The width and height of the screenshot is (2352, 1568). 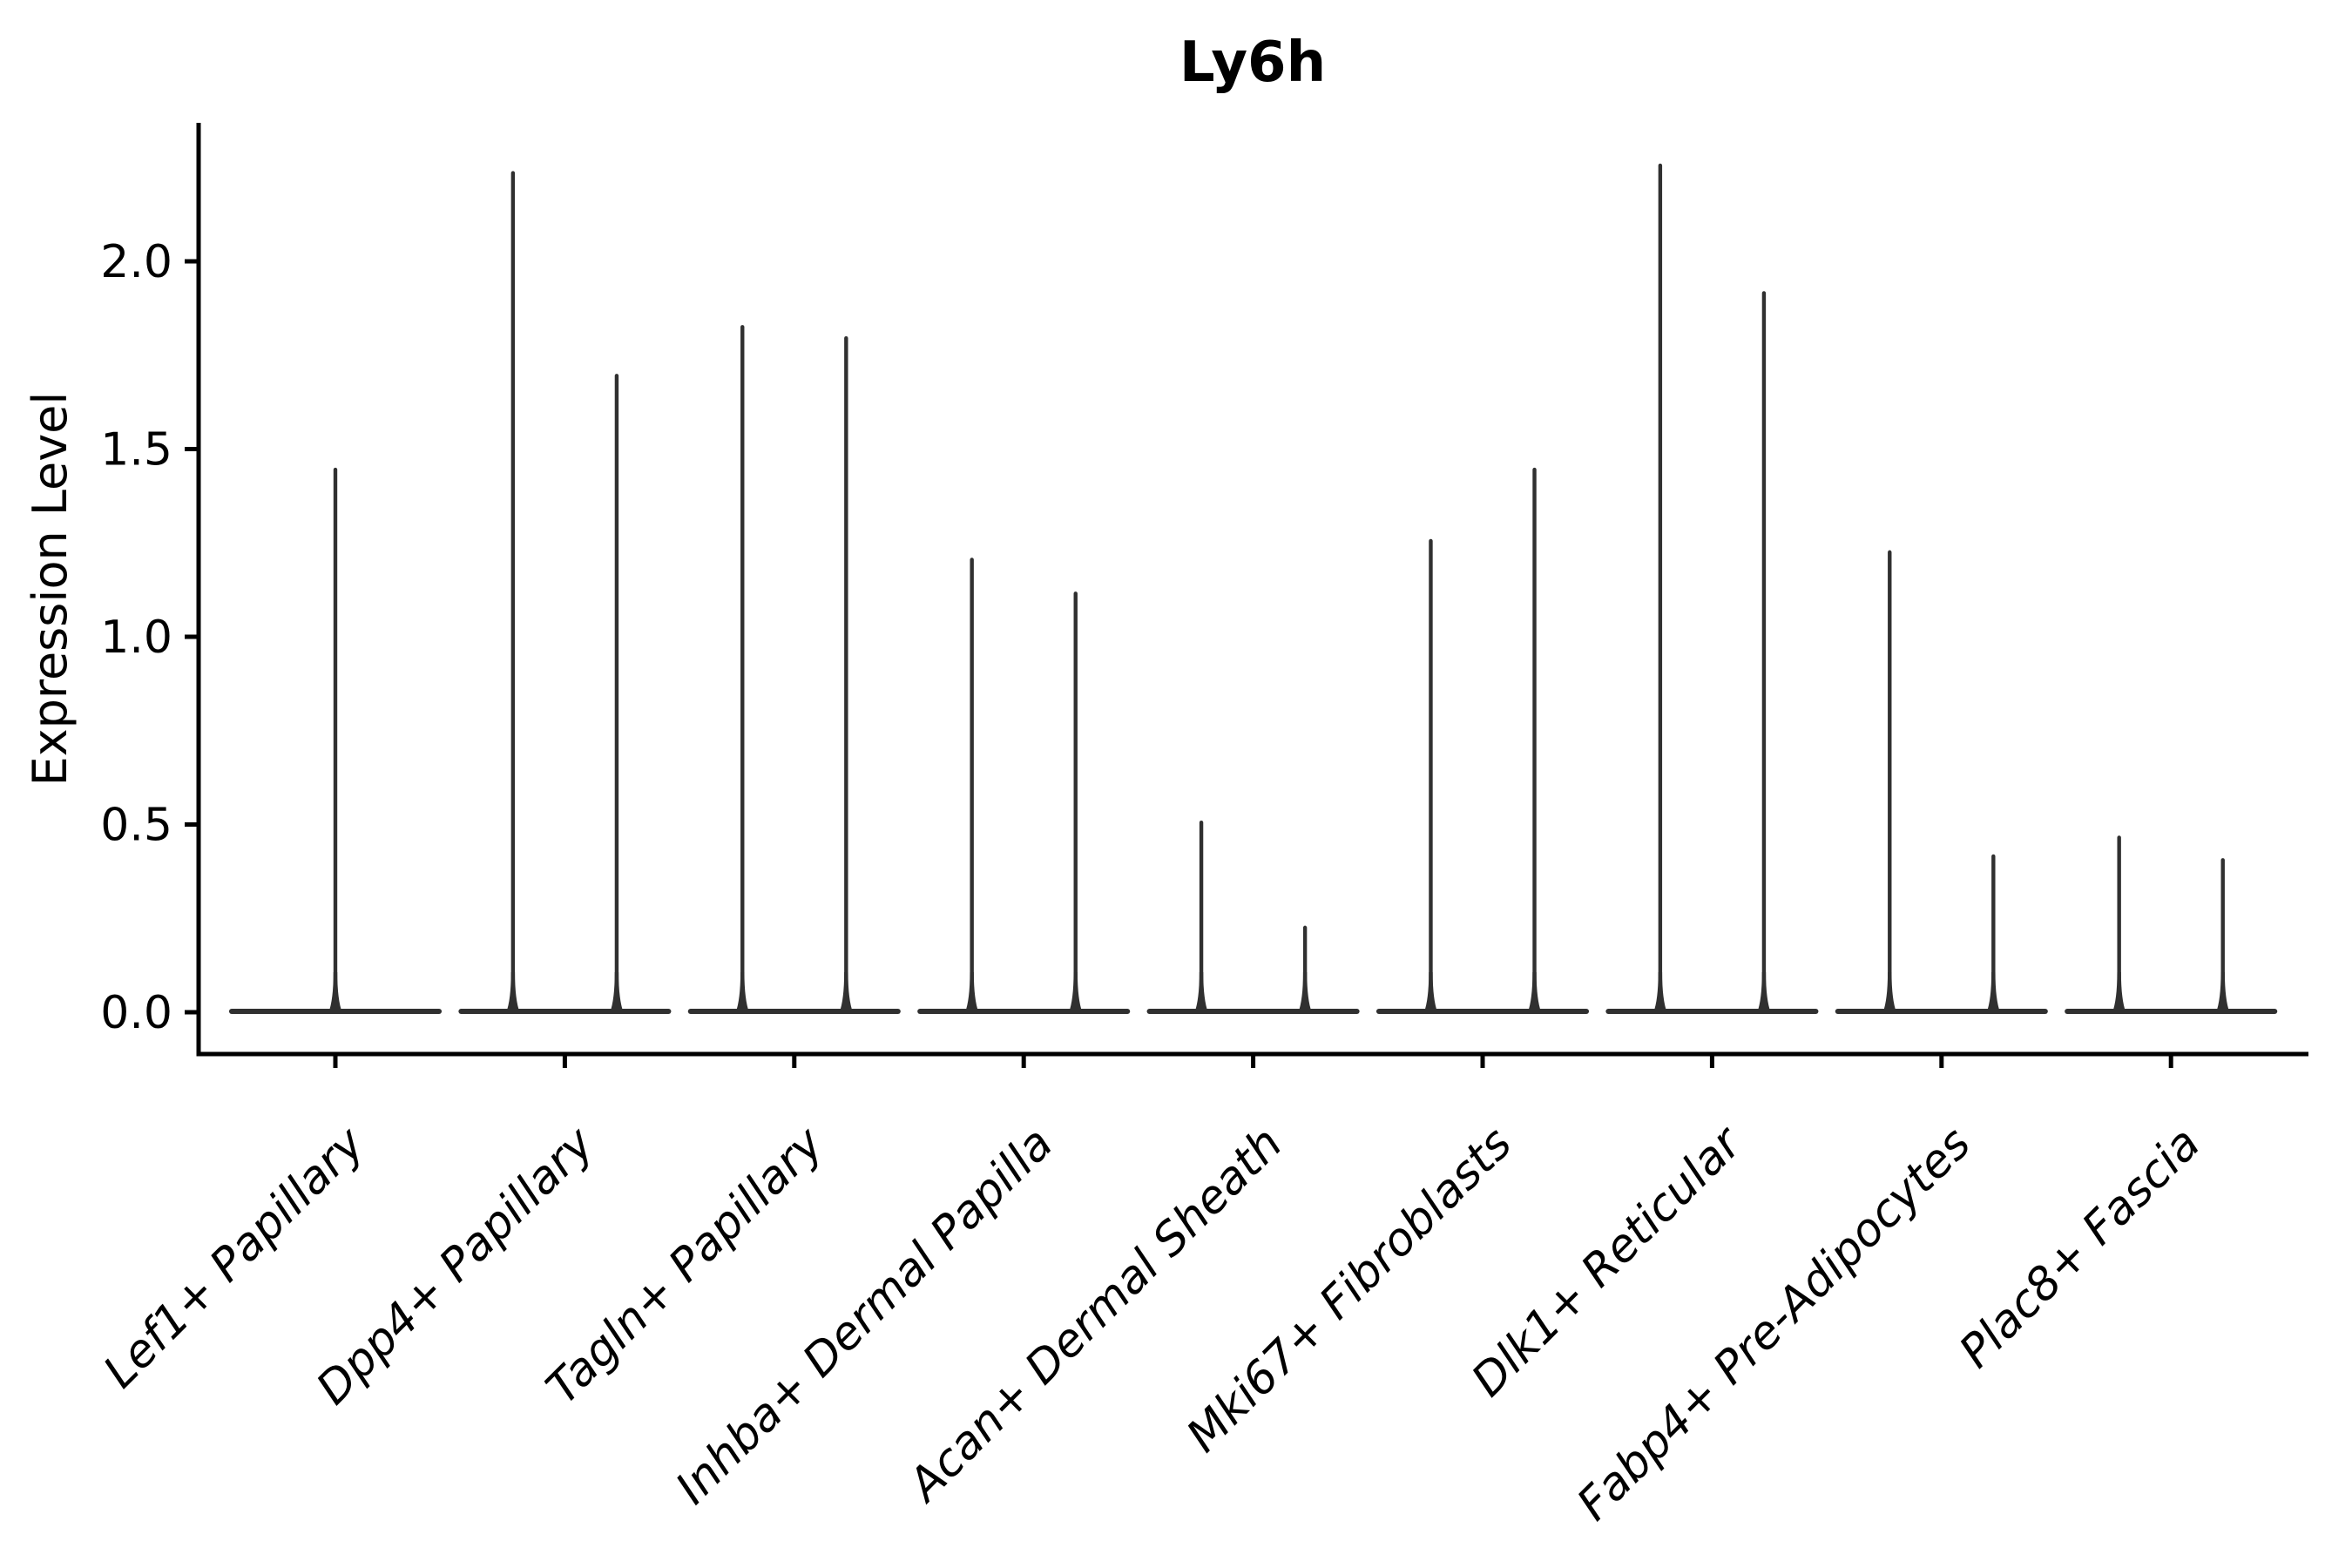 I want to click on chart-title: Ly6h, so click(x=1252, y=62).